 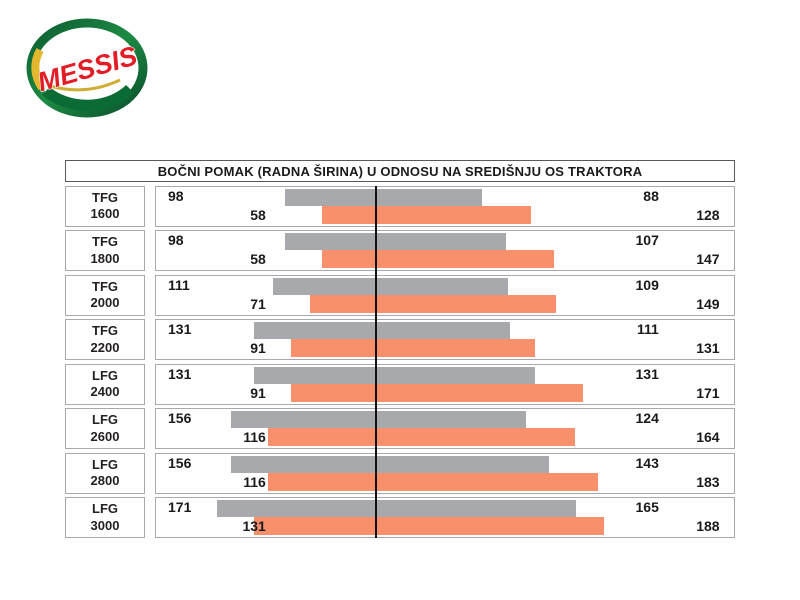 What do you see at coordinates (648, 329) in the screenshot?
I see `gray-right-value: 111` at bounding box center [648, 329].